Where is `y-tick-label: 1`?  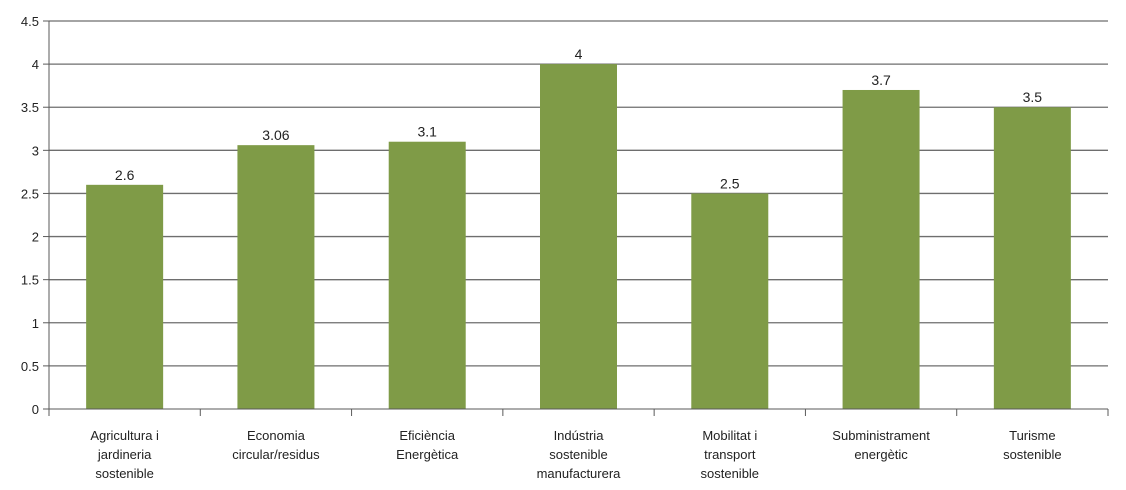 y-tick-label: 1 is located at coordinates (35, 323).